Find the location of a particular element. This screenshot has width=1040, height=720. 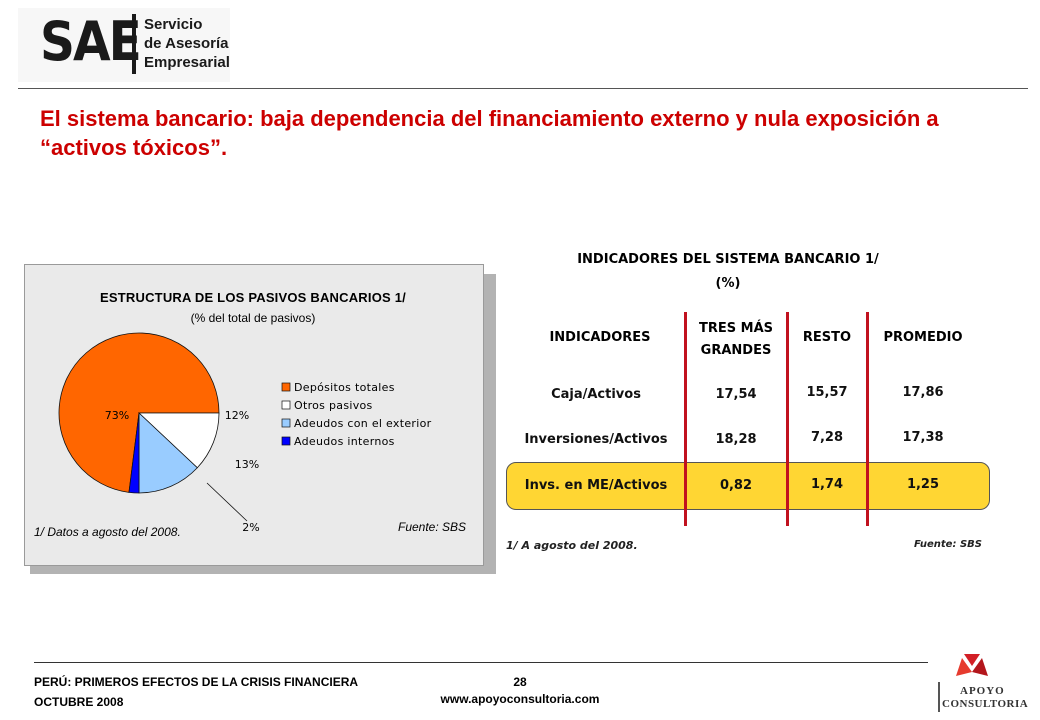

pie-data-label: 12% is located at coordinates (237, 415).